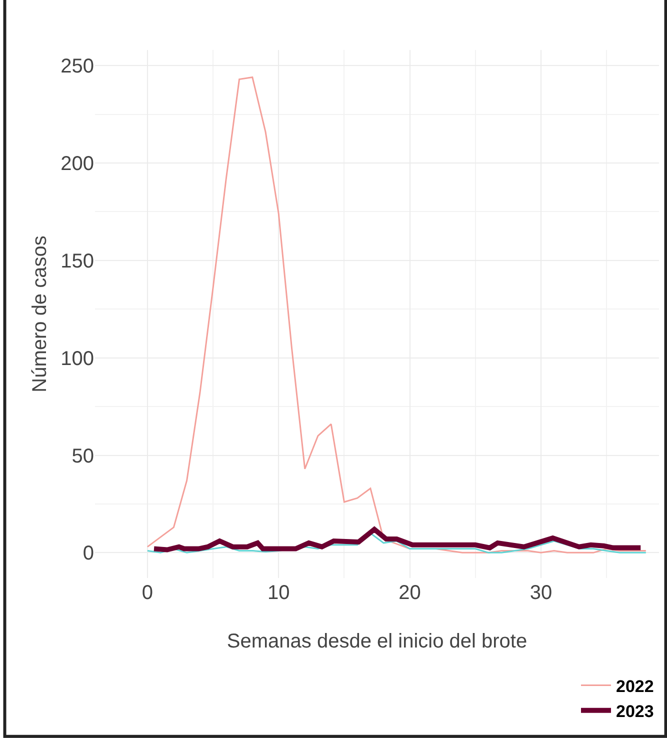 The height and width of the screenshot is (738, 667). Describe the element at coordinates (83, 456) in the screenshot. I see `y-tick-label: 50` at that location.